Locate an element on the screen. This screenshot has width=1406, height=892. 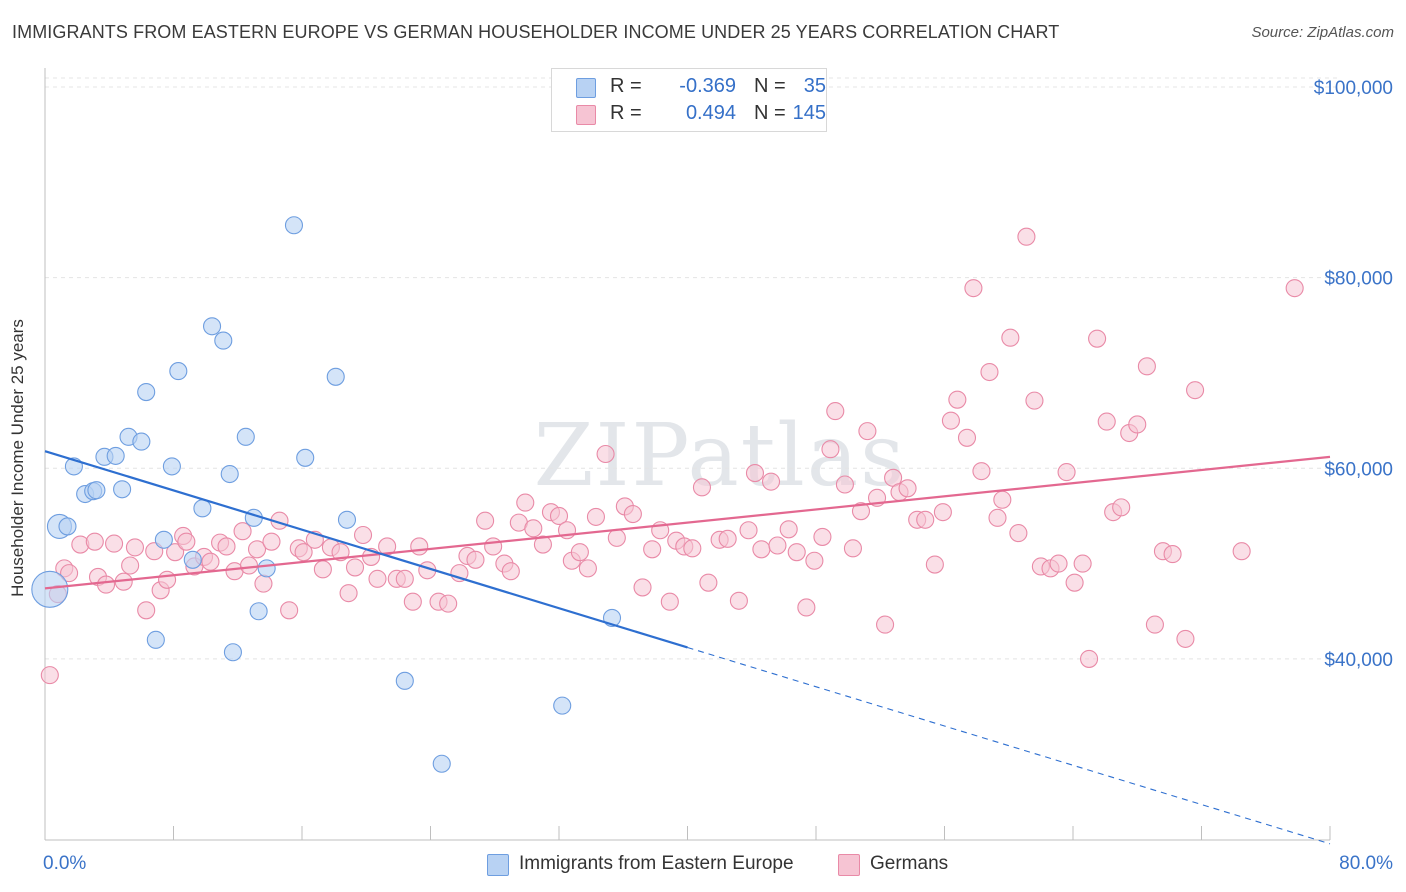
y-tick-label: $40,000 is located at coordinates (1358, 660).